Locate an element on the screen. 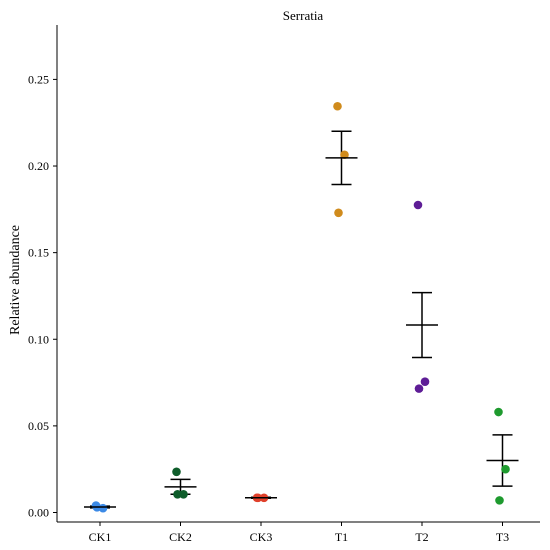 The width and height of the screenshot is (550, 550). y-ticks: 0.00 0.05 0.10 0.15 0.20 0.25 is located at coordinates (42, 296).